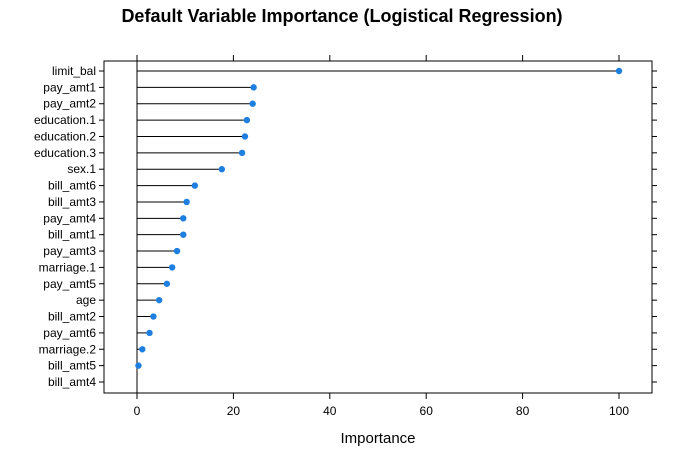 Image resolution: width=683 pixels, height=468 pixels. Describe the element at coordinates (619, 411) in the screenshot. I see `x-tick-label: 100` at that location.